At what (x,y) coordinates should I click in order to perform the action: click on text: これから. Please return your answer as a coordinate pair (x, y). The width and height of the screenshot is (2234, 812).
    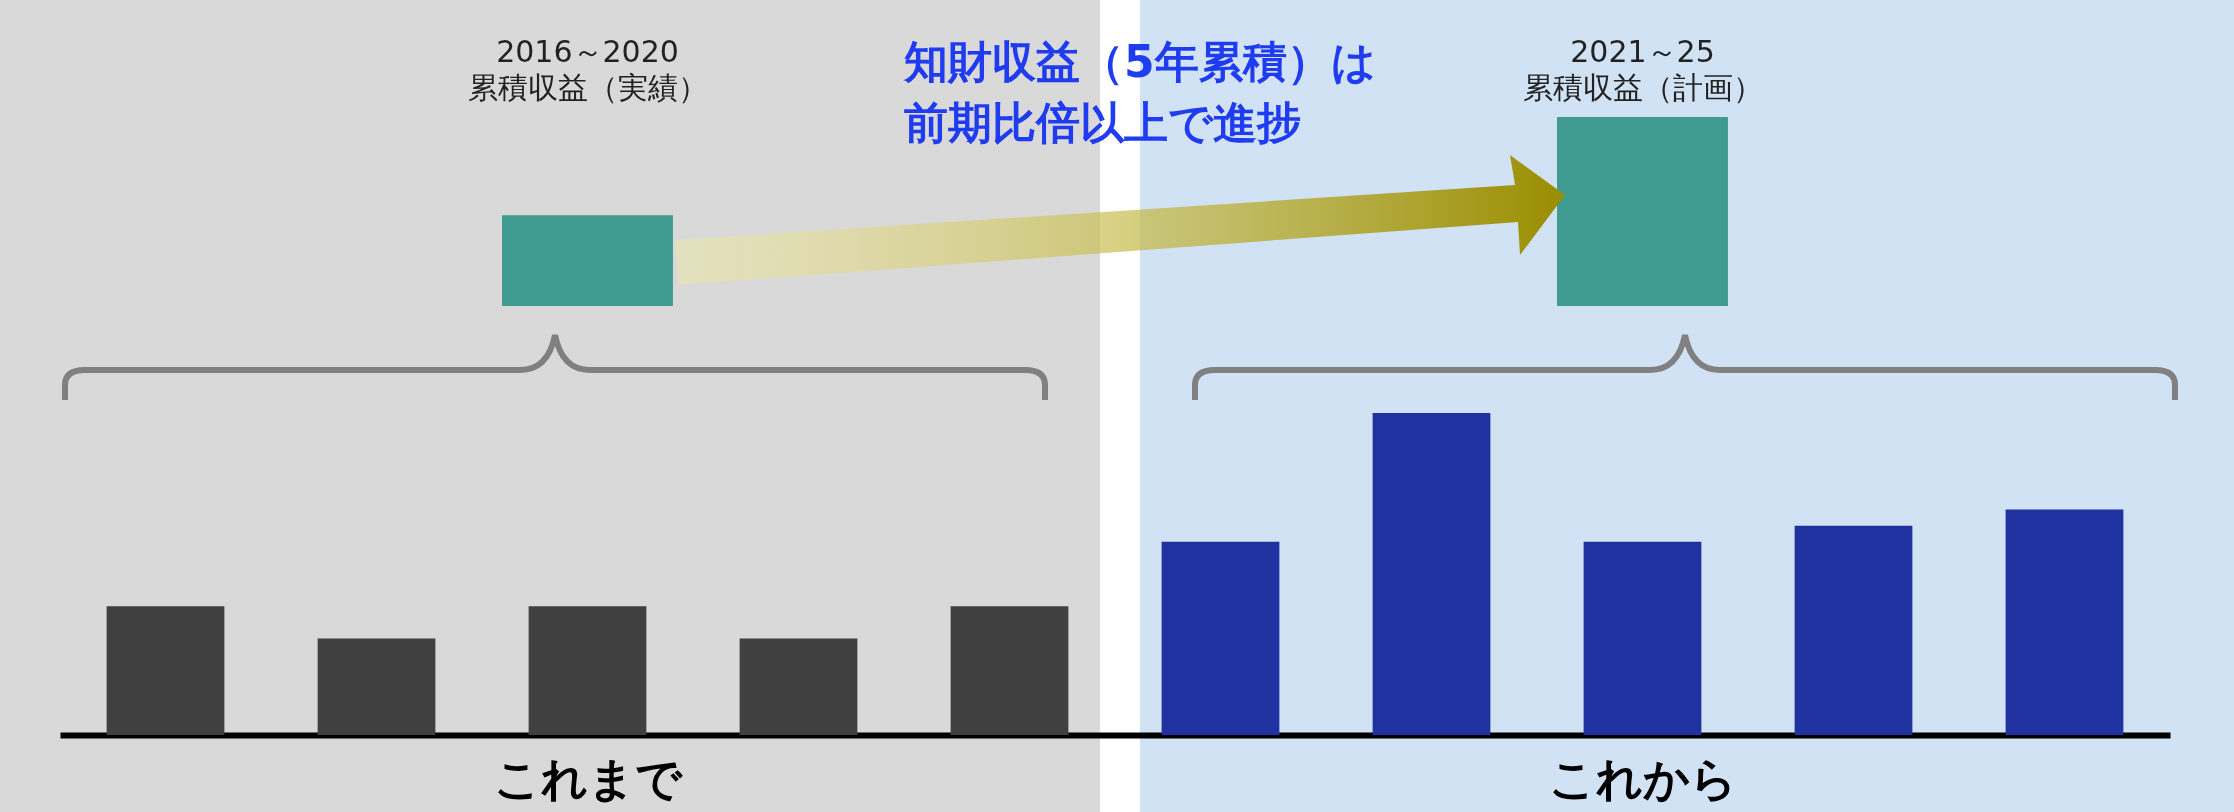
    Looking at the image, I should click on (1642, 779).